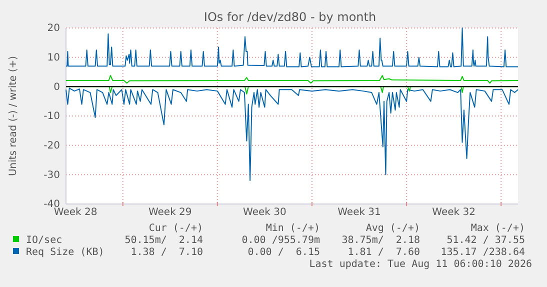  Describe the element at coordinates (163, 240) in the screenshot. I see `text: 50.15m/ 2.14` at that location.